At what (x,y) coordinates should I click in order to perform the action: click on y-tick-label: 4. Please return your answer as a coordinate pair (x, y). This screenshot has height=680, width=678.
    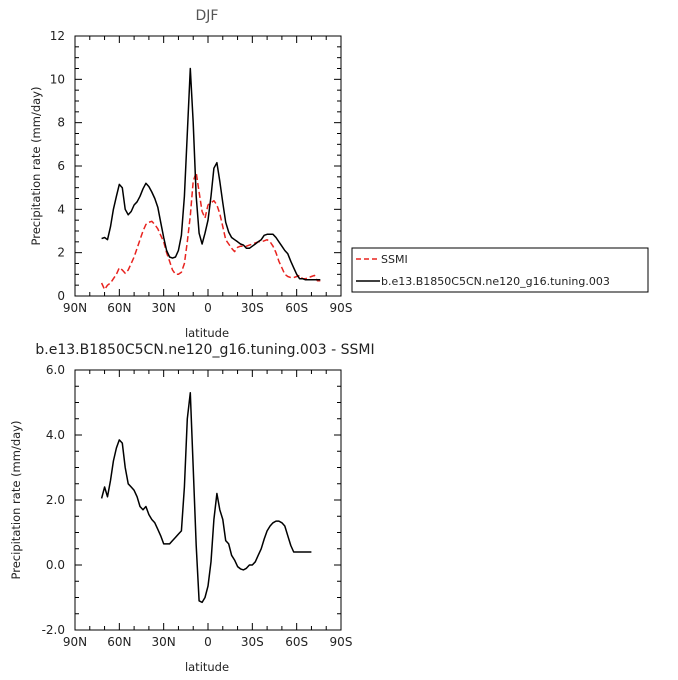
    Looking at the image, I should click on (61, 209).